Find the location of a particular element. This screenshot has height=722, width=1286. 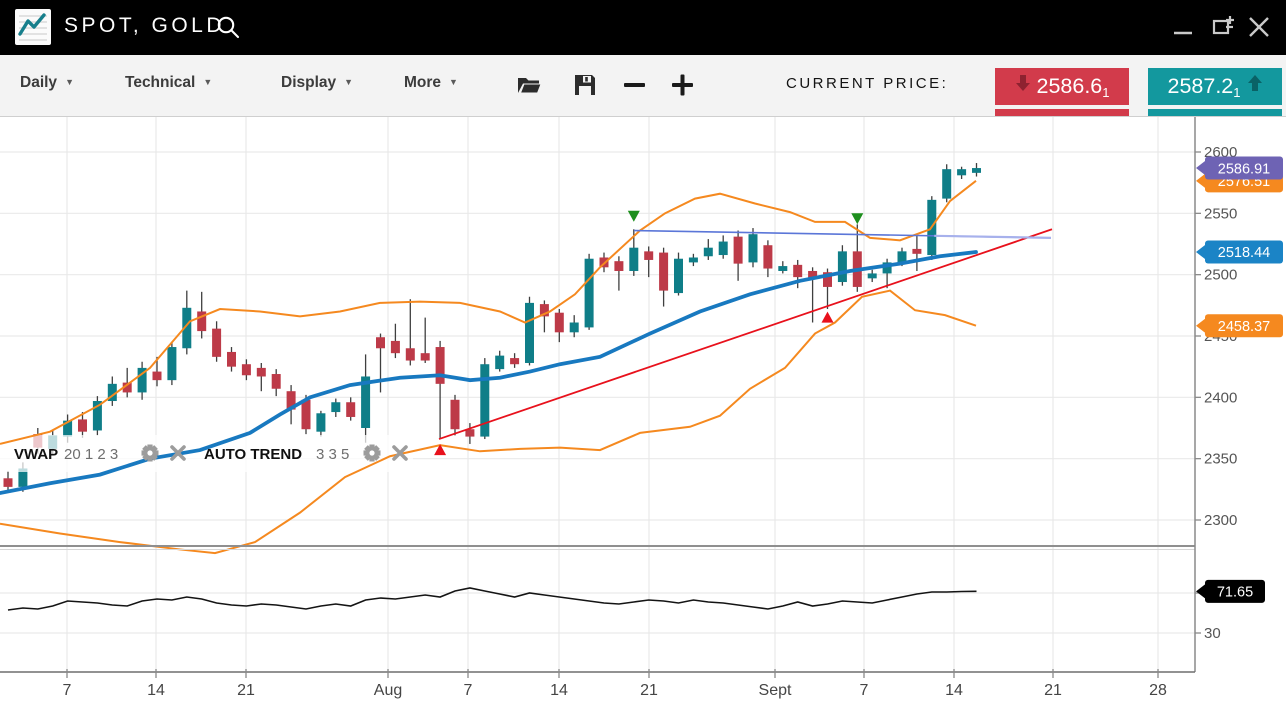

menu-daily-label: Daily is located at coordinates (39, 82).